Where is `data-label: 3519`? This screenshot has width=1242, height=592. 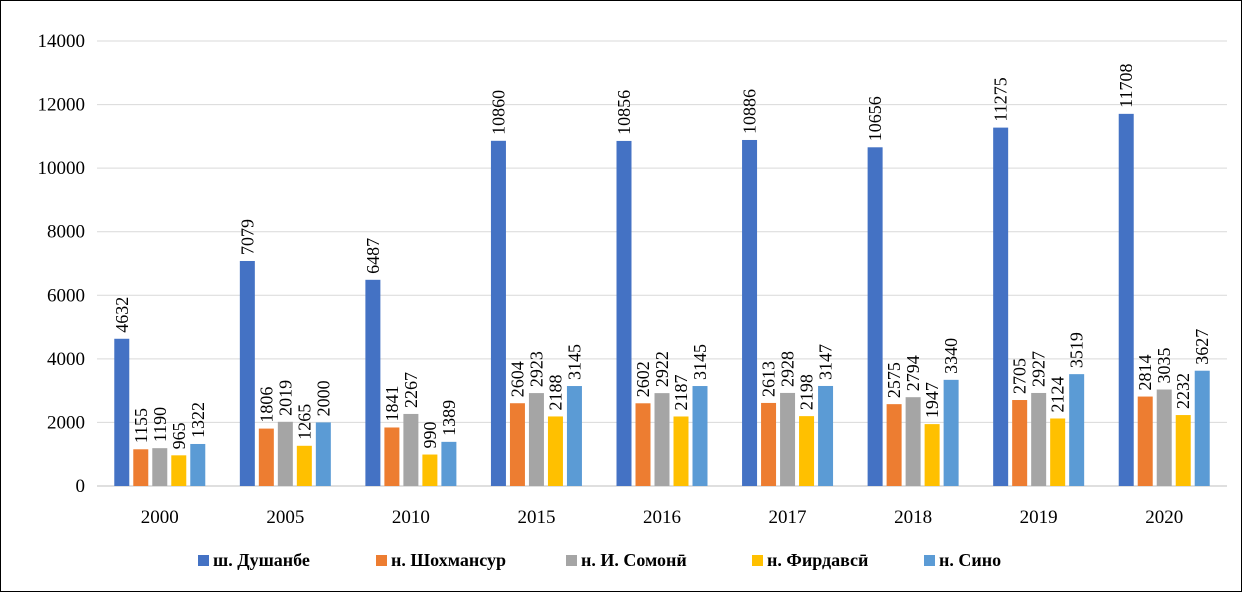 data-label: 3519 is located at coordinates (1077, 350).